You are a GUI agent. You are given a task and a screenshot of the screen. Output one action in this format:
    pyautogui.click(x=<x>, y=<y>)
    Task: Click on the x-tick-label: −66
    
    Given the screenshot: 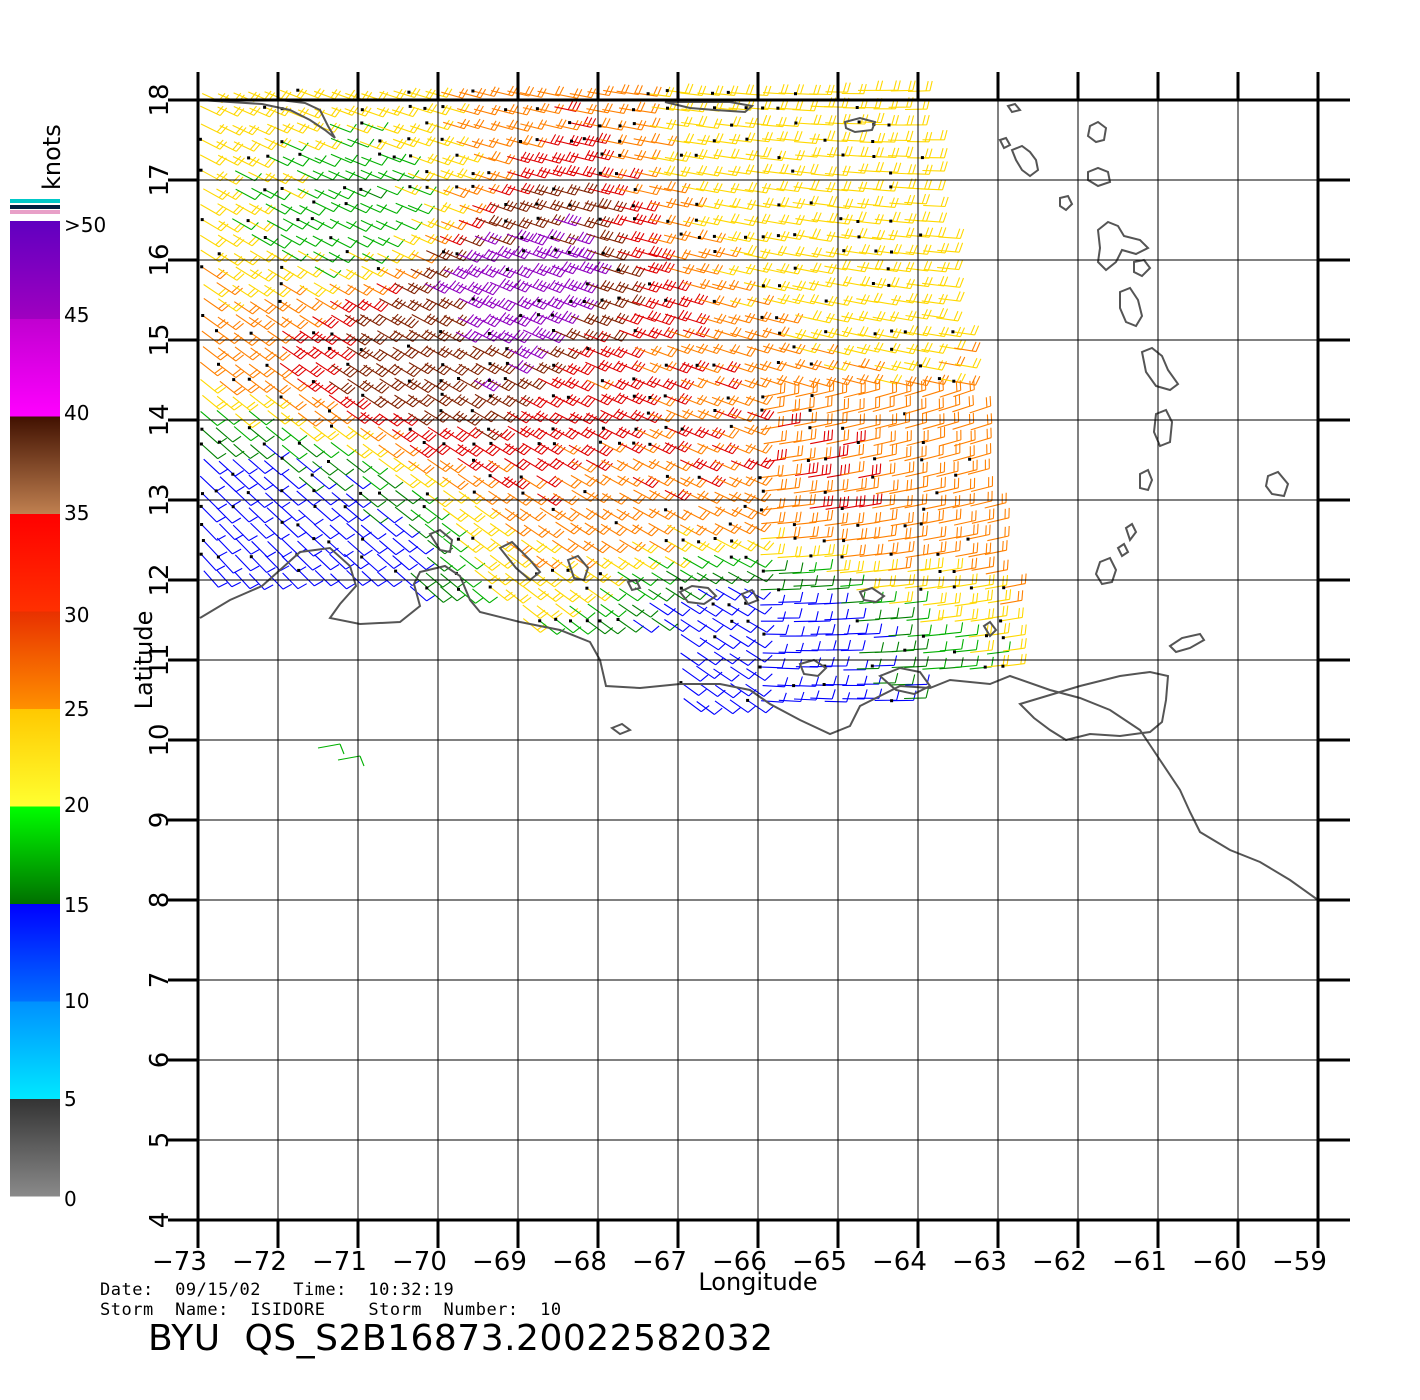 What is the action you would take?
    pyautogui.click(x=739, y=1262)
    